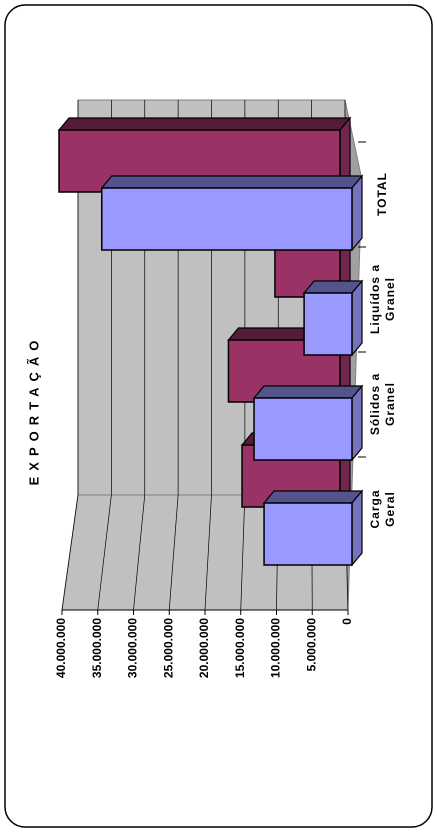 This screenshot has width=437, height=832. Describe the element at coordinates (375, 404) in the screenshot. I see `label-line: Sólidos a` at that location.